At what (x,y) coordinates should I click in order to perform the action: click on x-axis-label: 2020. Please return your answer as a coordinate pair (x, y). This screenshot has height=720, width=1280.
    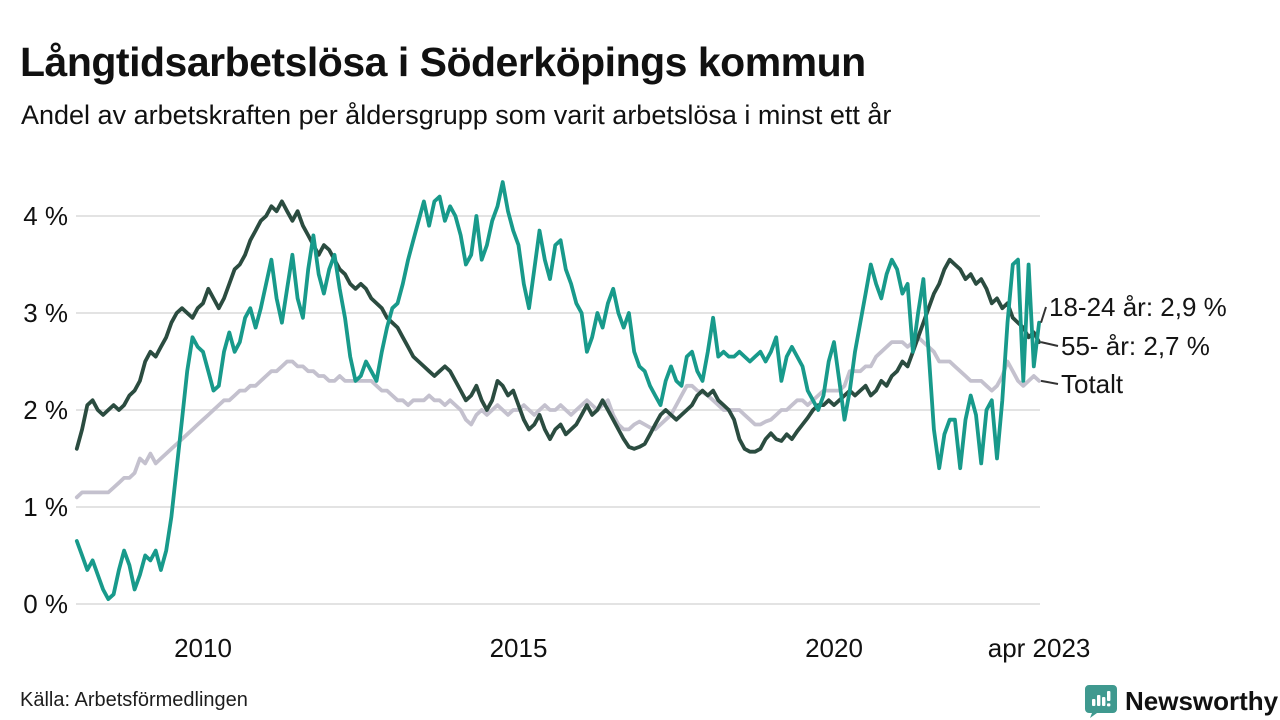
    Looking at the image, I should click on (834, 648).